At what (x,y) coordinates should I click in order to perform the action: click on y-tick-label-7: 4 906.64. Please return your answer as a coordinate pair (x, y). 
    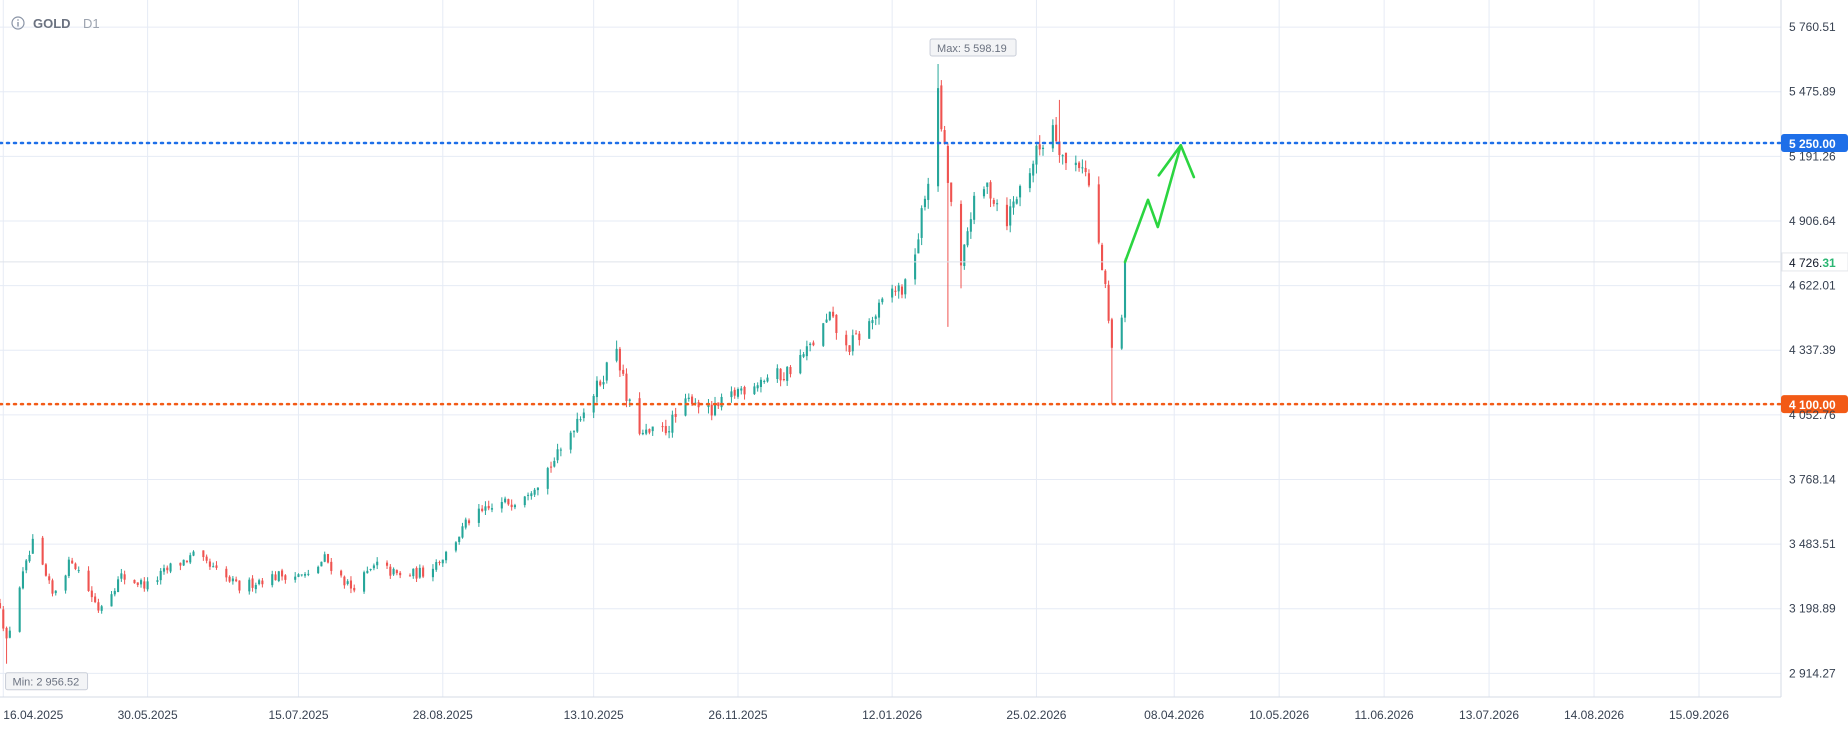
    Looking at the image, I should click on (1812, 221).